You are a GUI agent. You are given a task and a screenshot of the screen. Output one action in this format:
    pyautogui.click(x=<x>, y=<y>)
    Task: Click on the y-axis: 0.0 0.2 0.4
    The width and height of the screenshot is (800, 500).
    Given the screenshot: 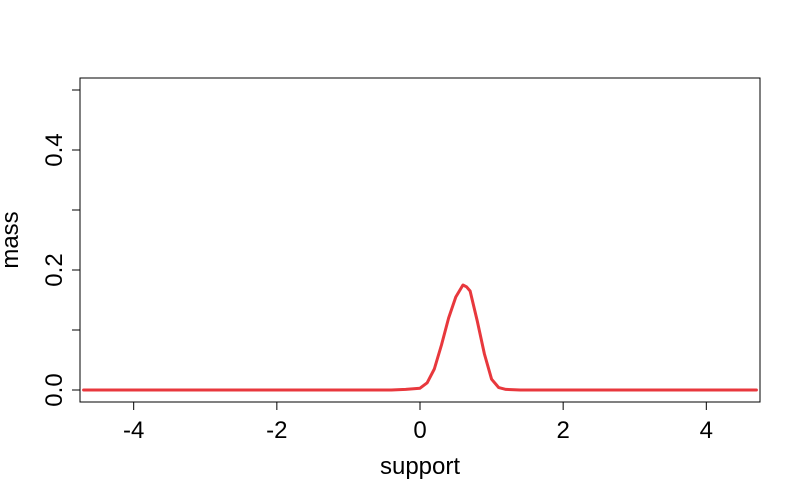 What is the action you would take?
    pyautogui.click(x=60, y=248)
    